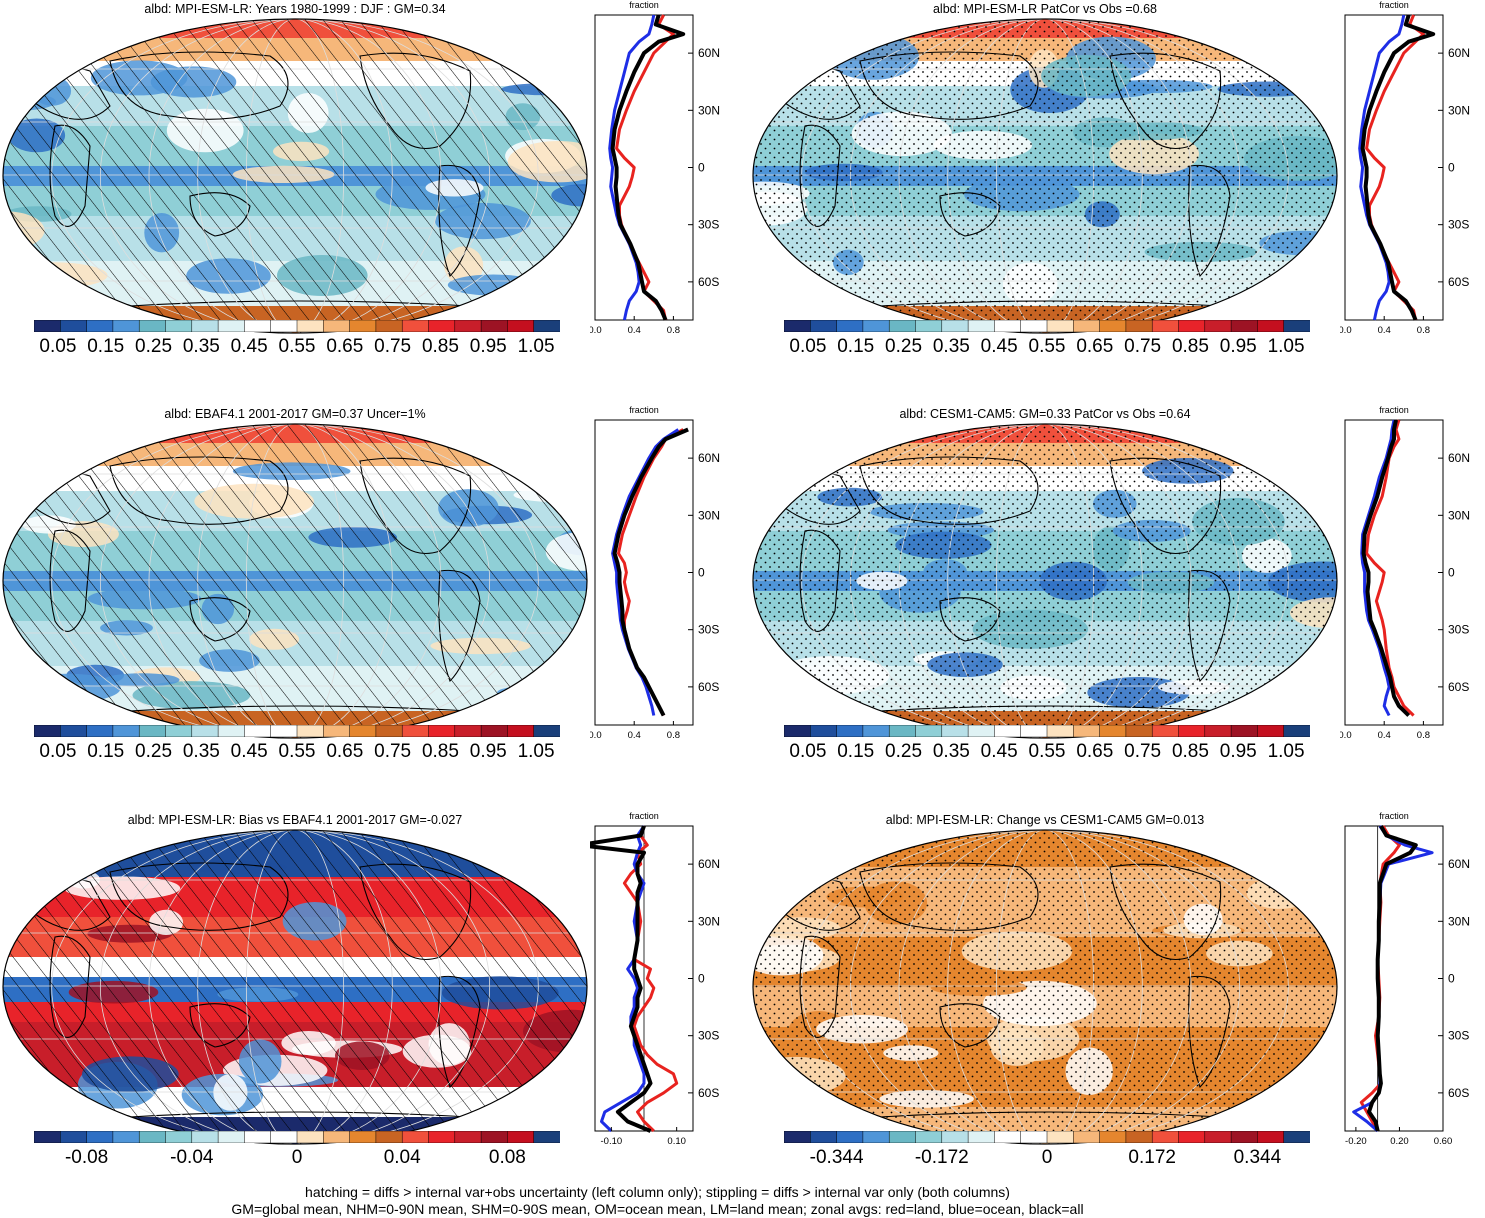 The width and height of the screenshot is (1485, 1218). What do you see at coordinates (1047, 1137) in the screenshot?
I see `colorbar-p6` at bounding box center [1047, 1137].